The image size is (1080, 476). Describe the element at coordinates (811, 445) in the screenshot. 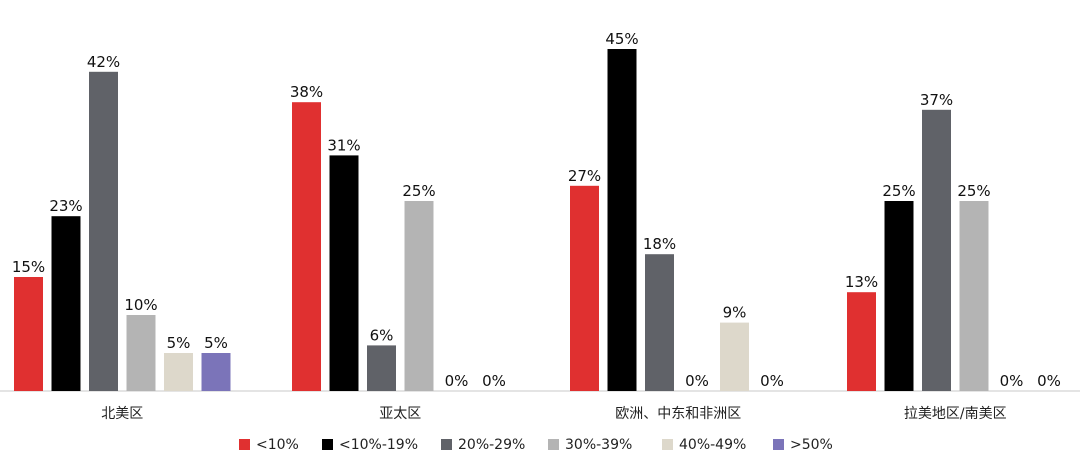

I see `legend-label-5: >50%` at that location.